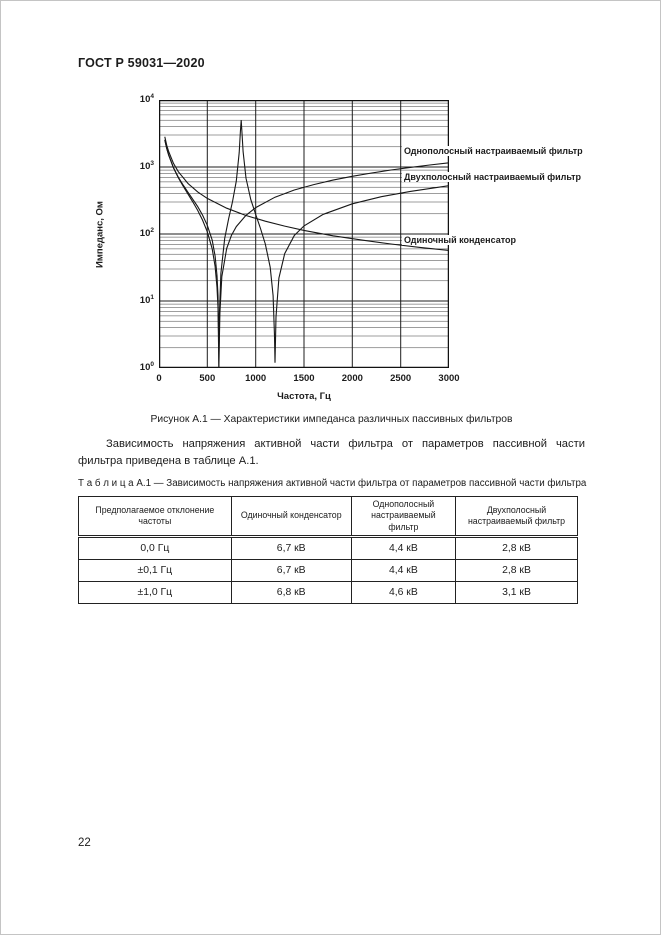 This screenshot has height=935, width=661. Describe the element at coordinates (291, 593) in the screenshot. I see `table-cell: 6,8 кВ` at that location.